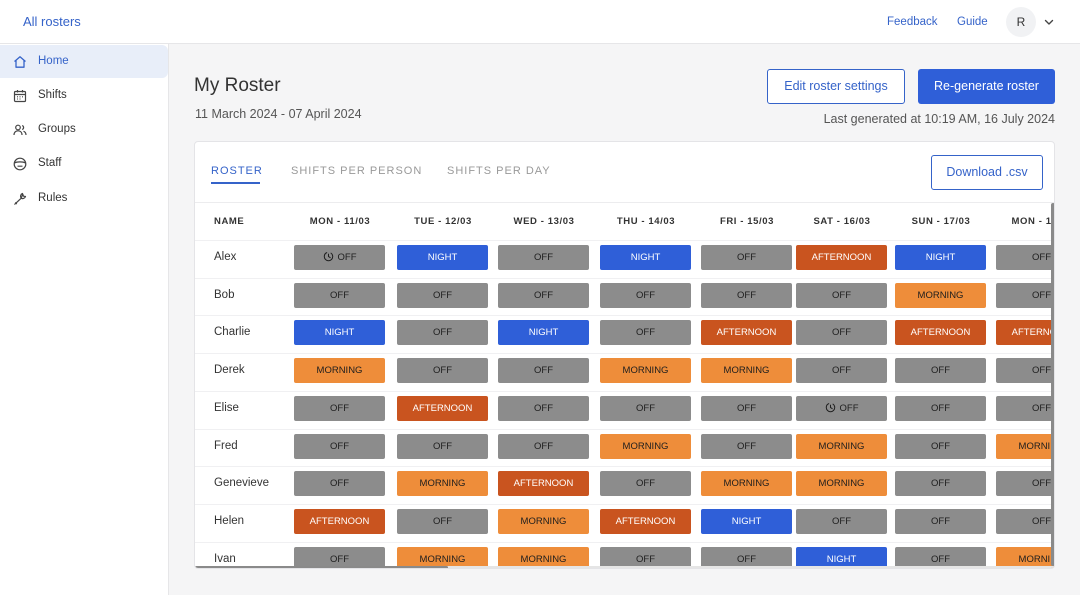 The image size is (1080, 595). I want to click on sidebar-item-rules: Rules, so click(84, 198).